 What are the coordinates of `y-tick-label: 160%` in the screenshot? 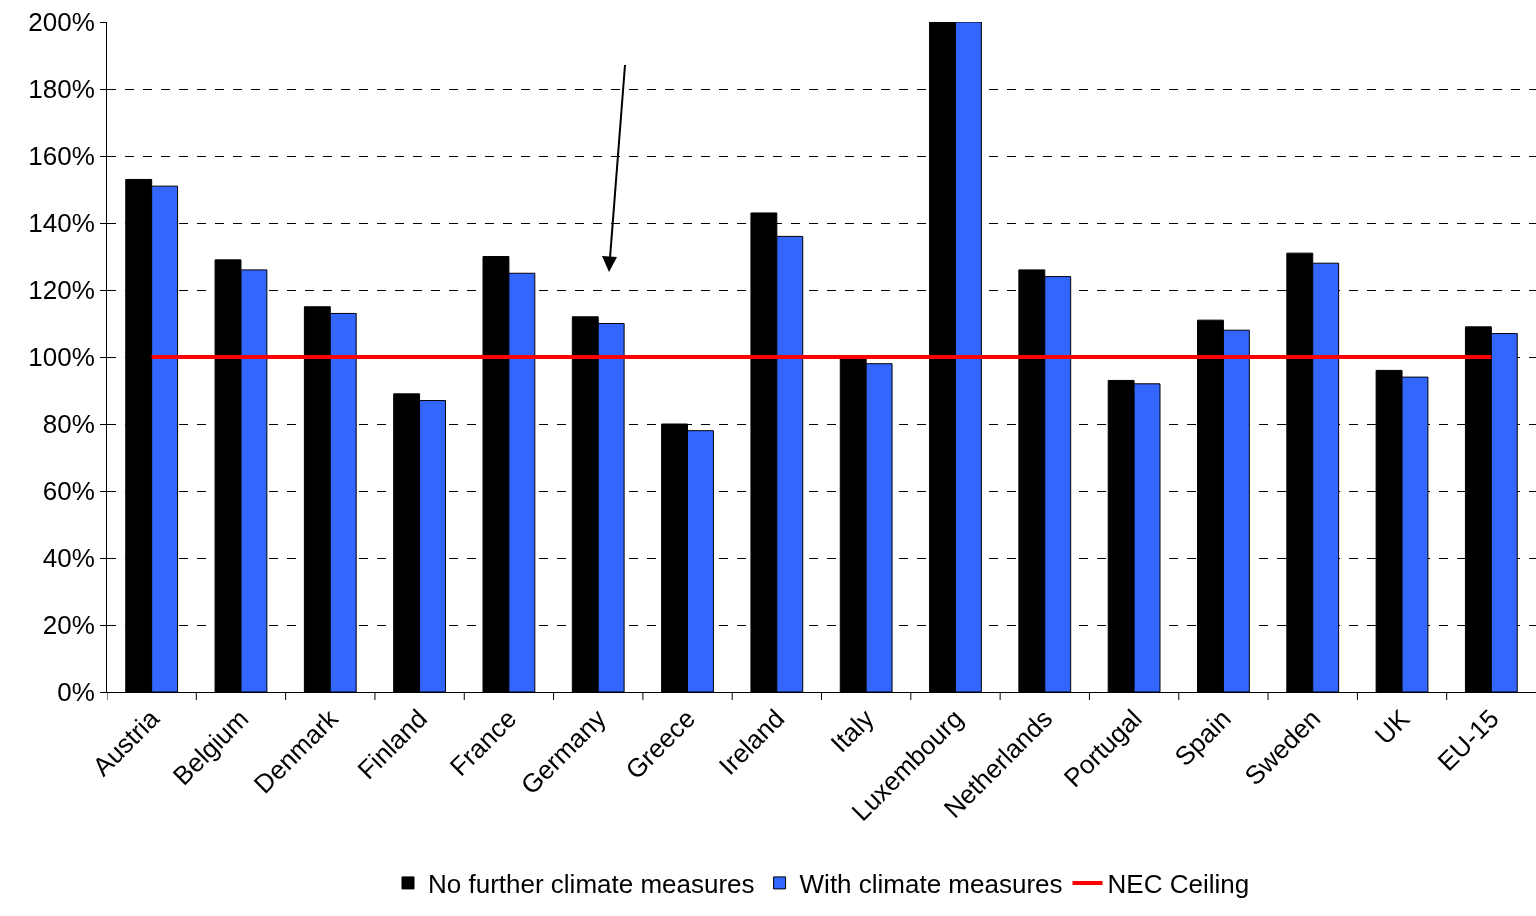 It's located at (61, 156).